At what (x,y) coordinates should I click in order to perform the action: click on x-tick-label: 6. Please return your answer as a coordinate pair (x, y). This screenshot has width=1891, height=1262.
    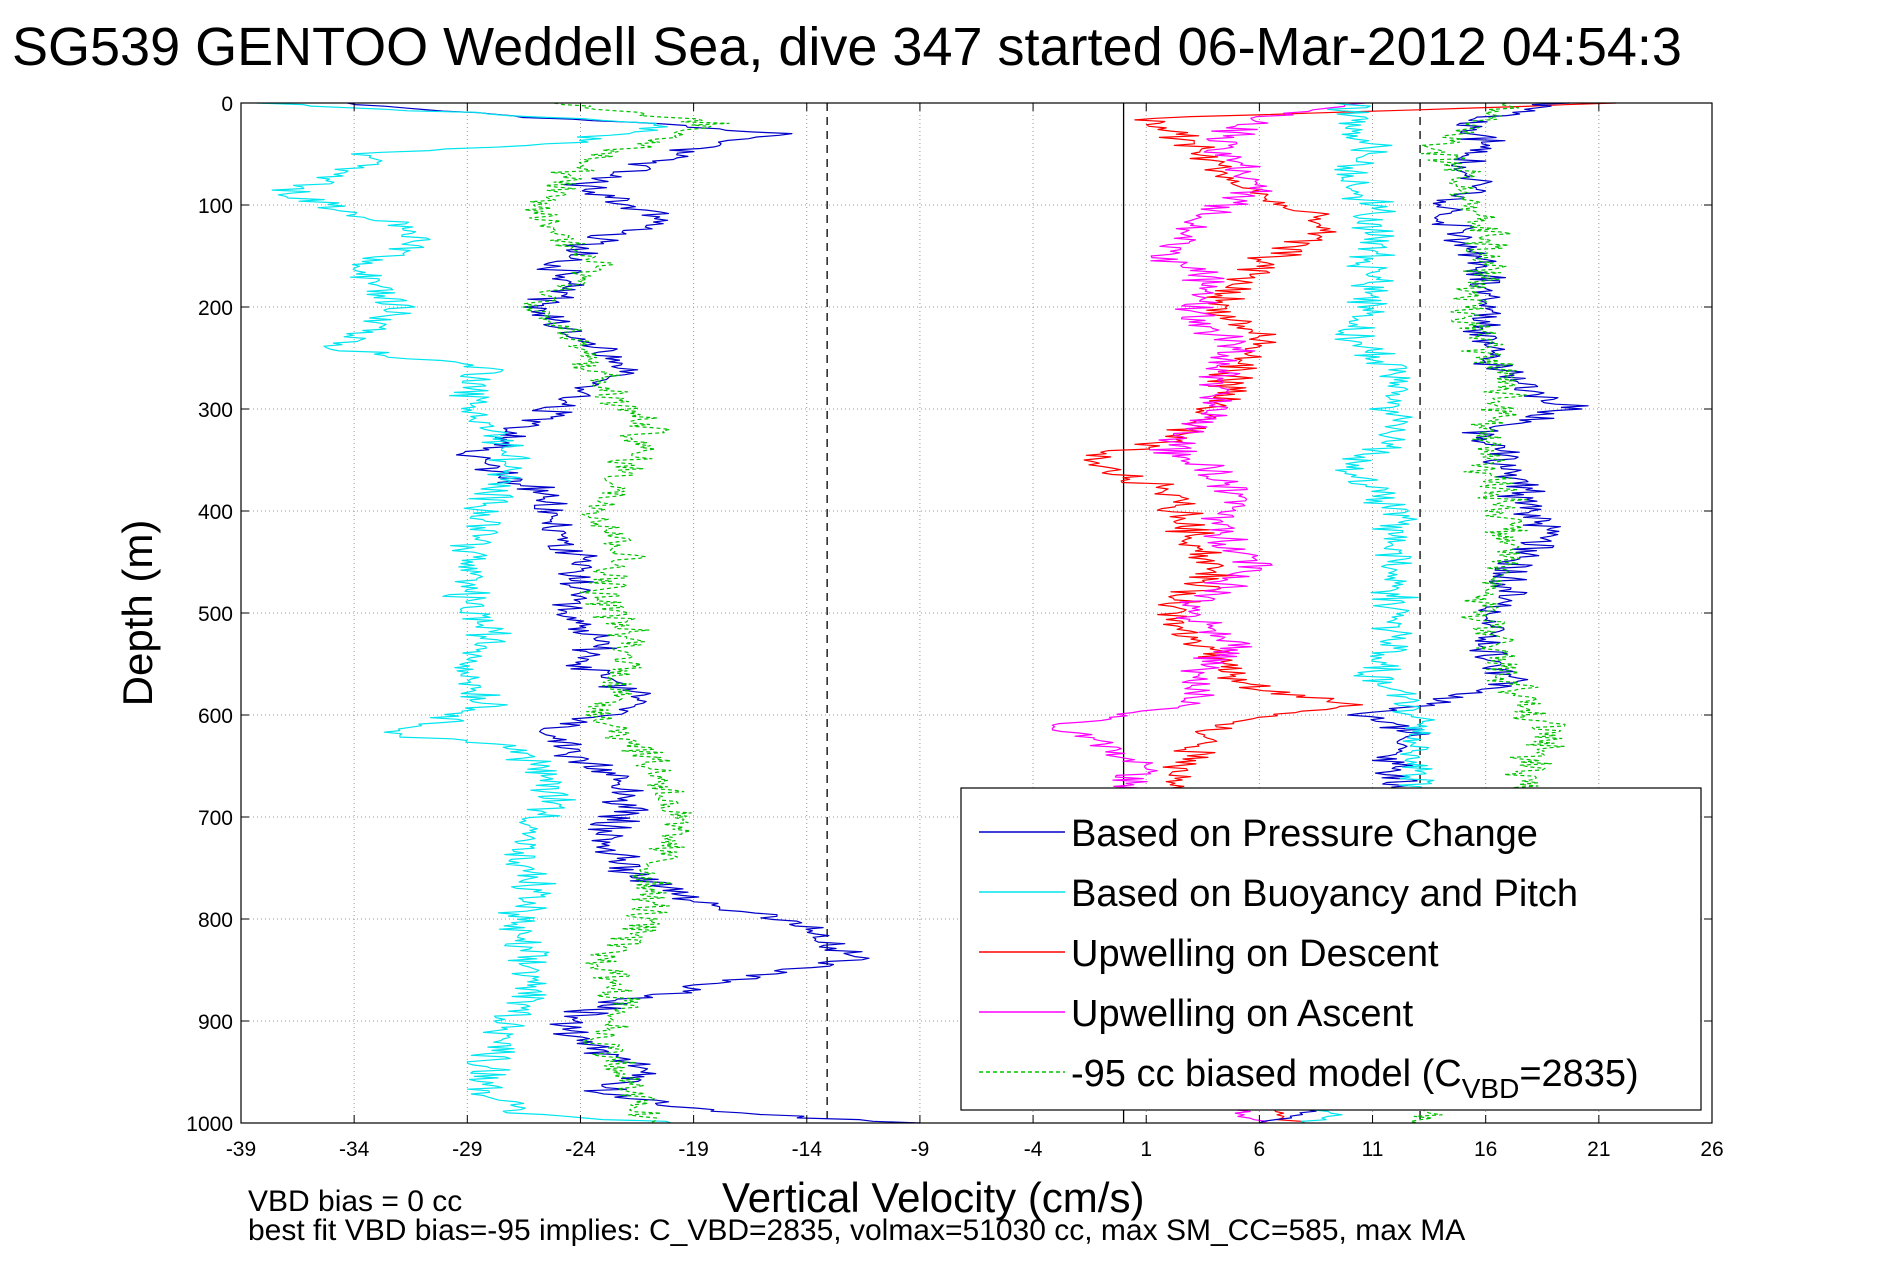
    Looking at the image, I should click on (1260, 1149).